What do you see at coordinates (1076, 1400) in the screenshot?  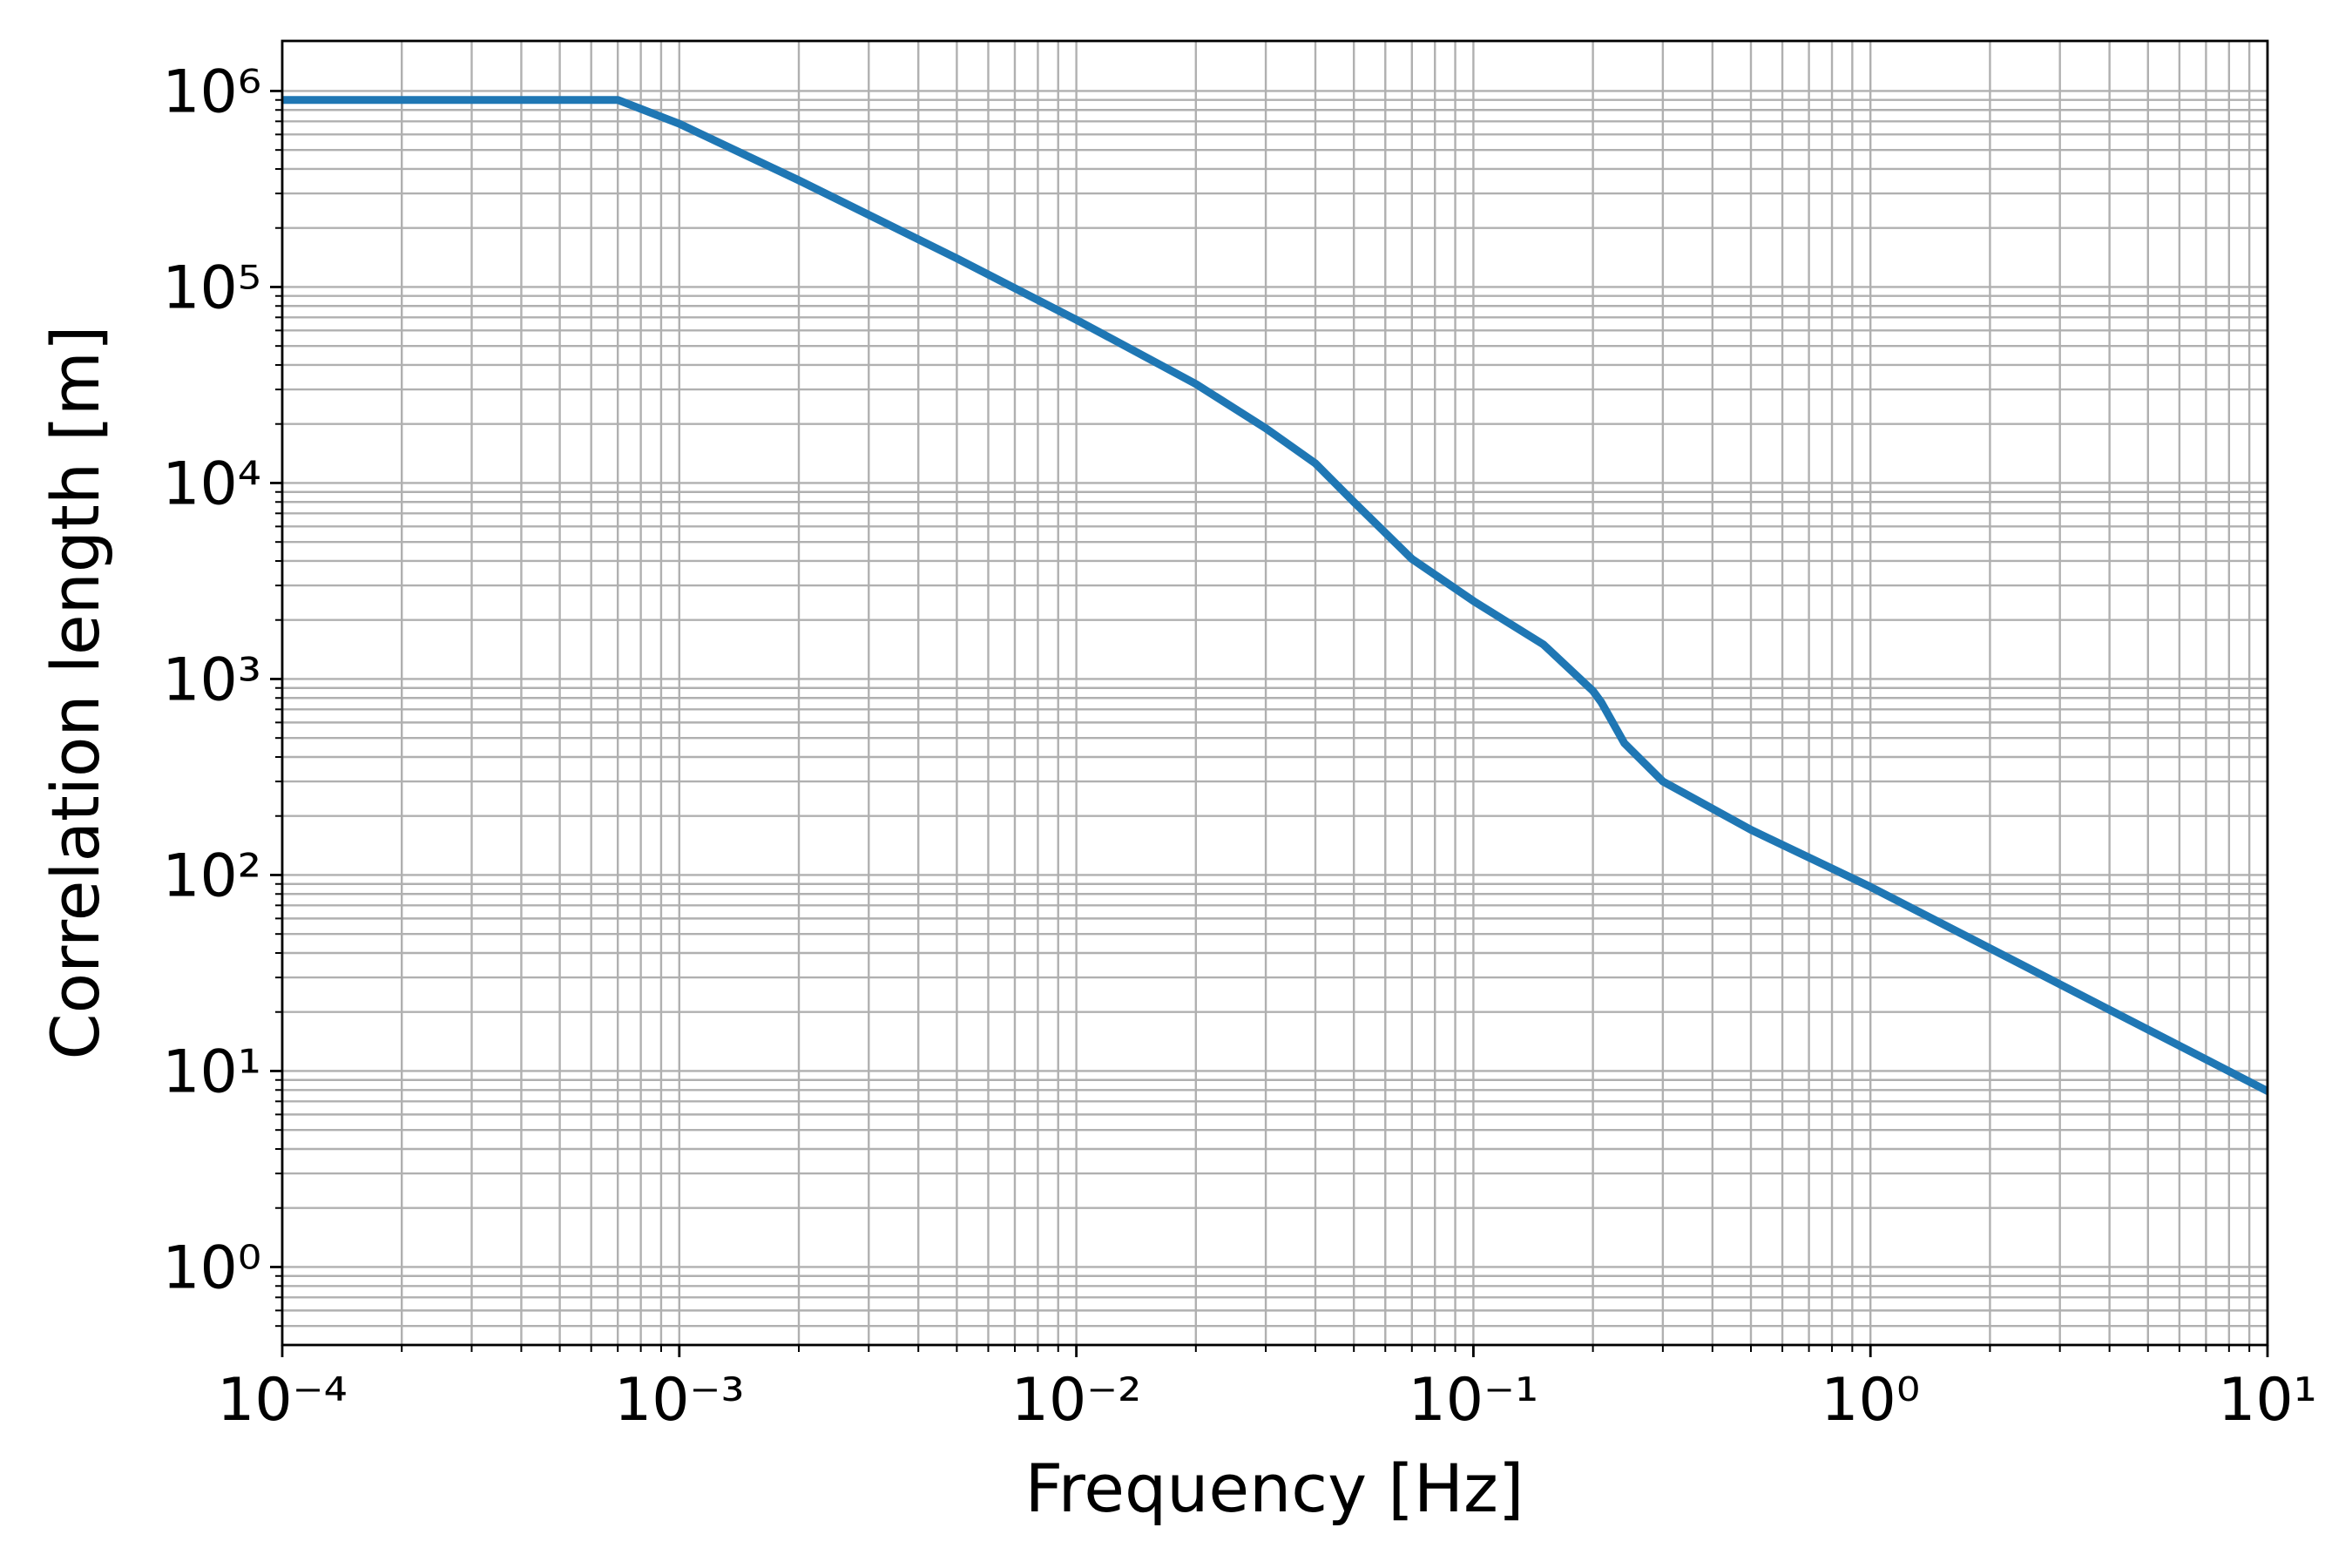 I see `x-tick-label: 10⁻²` at bounding box center [1076, 1400].